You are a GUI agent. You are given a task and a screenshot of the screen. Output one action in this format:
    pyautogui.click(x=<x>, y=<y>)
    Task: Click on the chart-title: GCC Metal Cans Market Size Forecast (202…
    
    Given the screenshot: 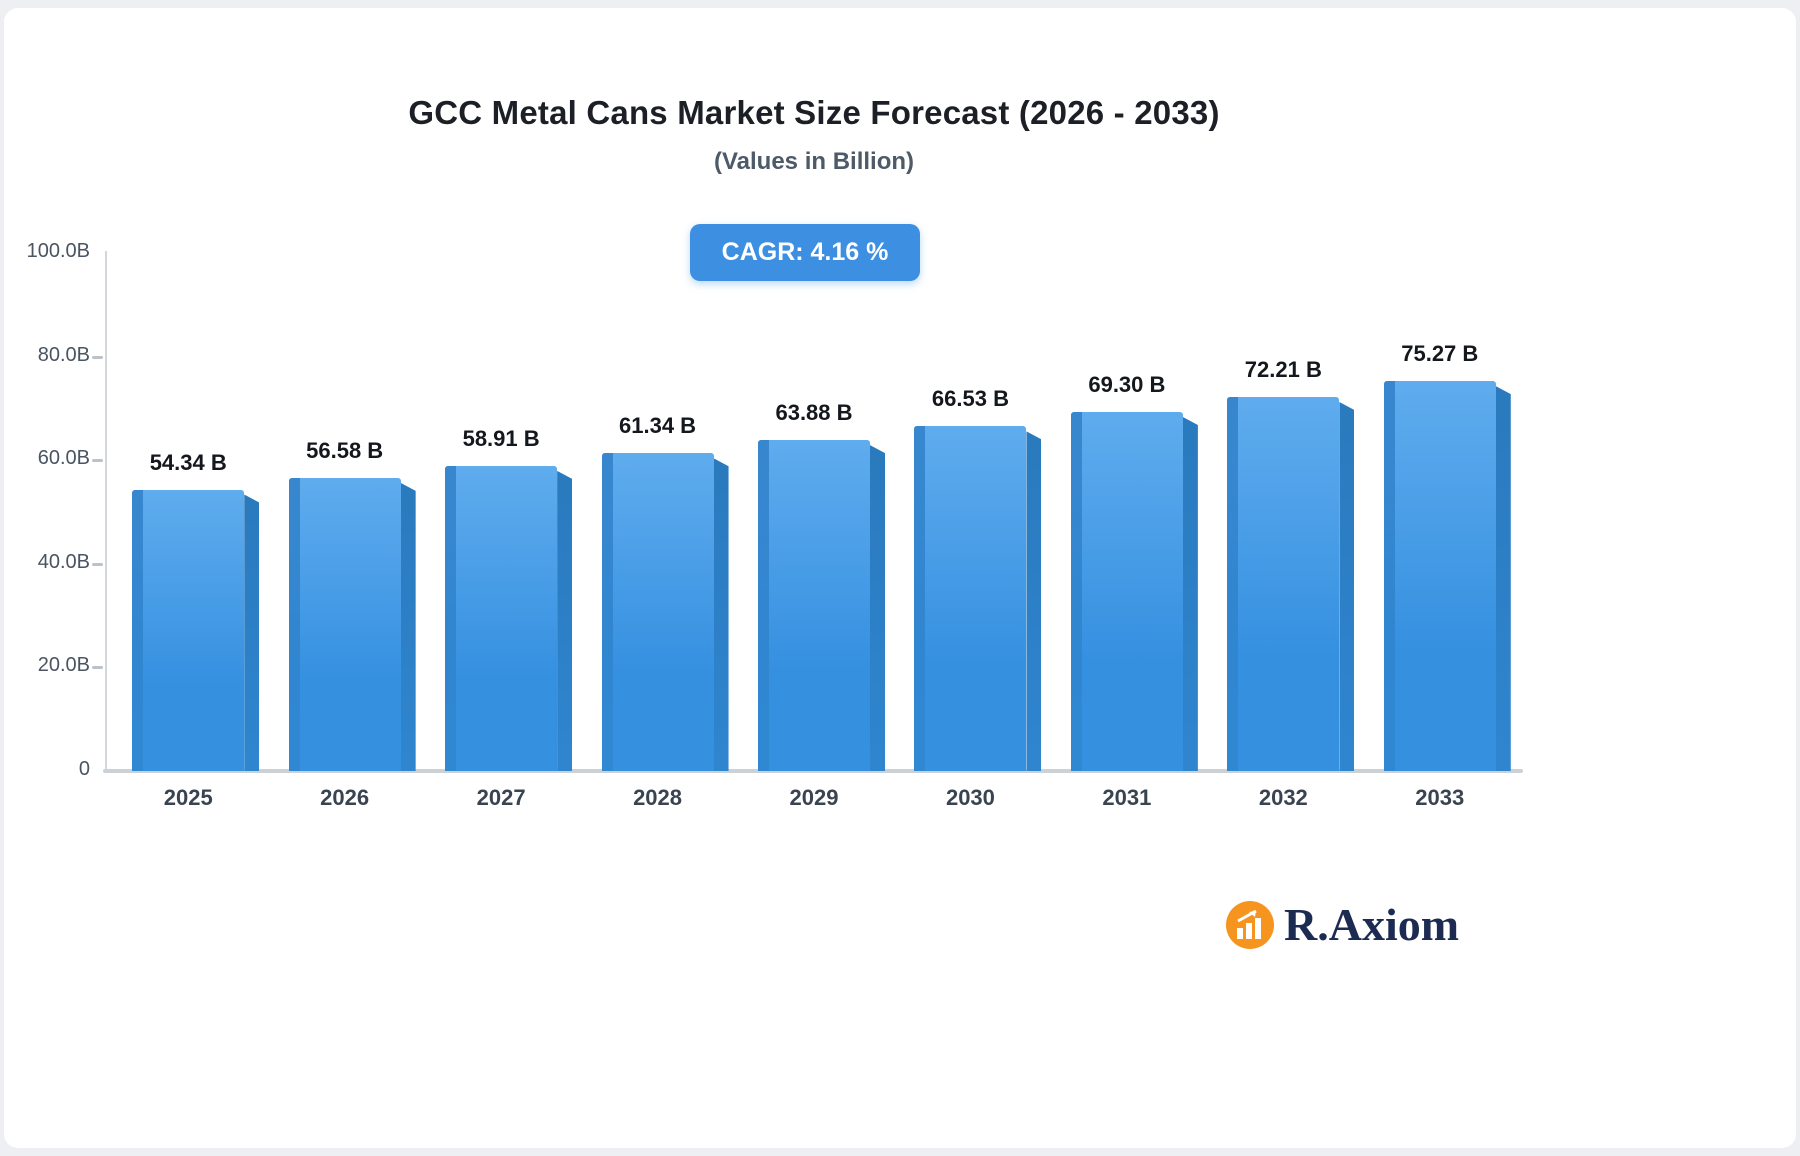 What is the action you would take?
    pyautogui.click(x=814, y=112)
    